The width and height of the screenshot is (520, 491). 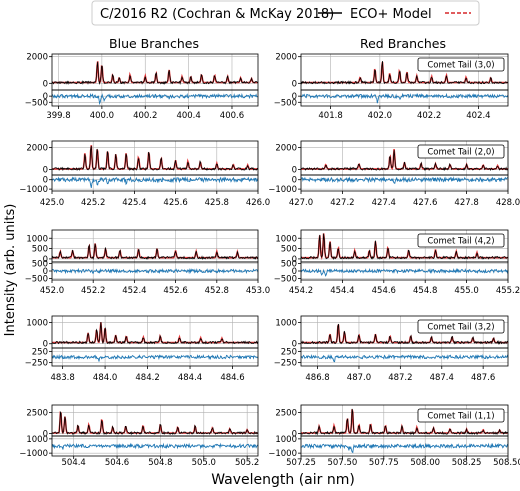 What do you see at coordinates (301, 203) in the screenshot?
I see `x-tick-label: 427.0` at bounding box center [301, 203].